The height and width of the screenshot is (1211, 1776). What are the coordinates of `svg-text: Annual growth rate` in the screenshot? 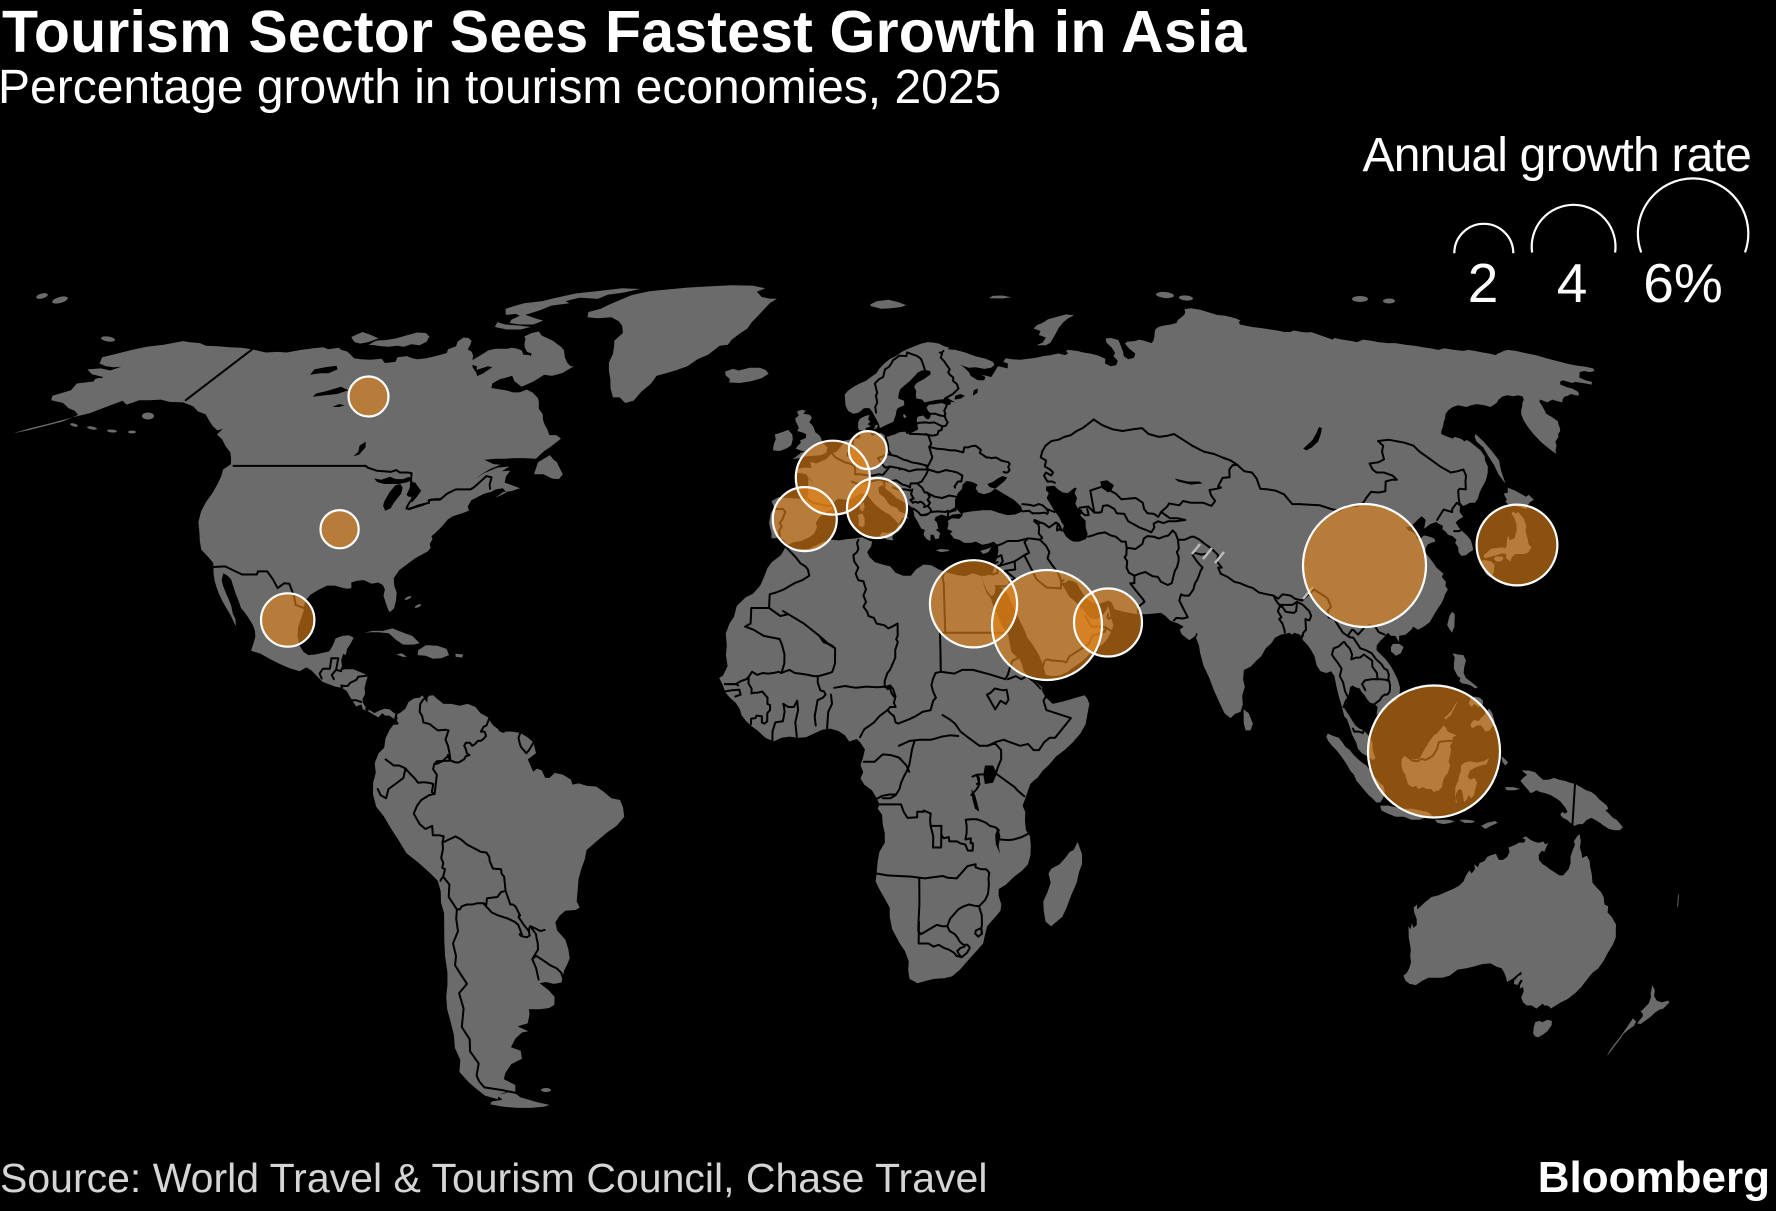 It's located at (1556, 155).